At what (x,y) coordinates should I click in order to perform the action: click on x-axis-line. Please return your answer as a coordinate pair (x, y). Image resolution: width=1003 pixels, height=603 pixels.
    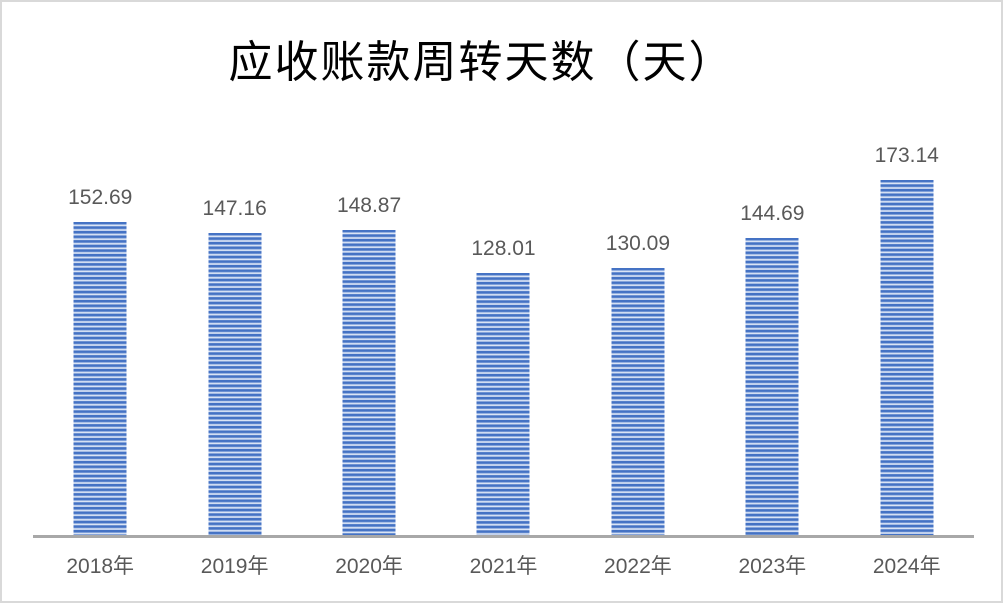
    Looking at the image, I should click on (503, 536).